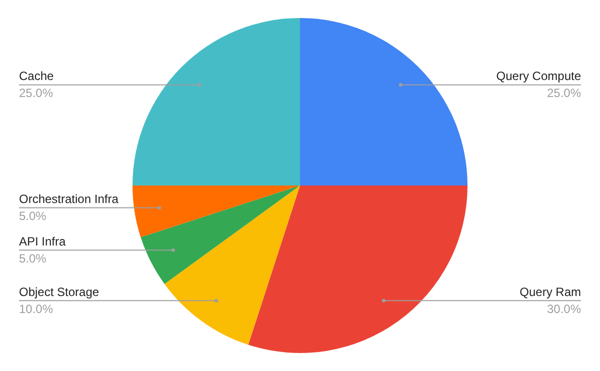 This screenshot has height=371, width=600. I want to click on slice-label: Query Ram, so click(550, 291).